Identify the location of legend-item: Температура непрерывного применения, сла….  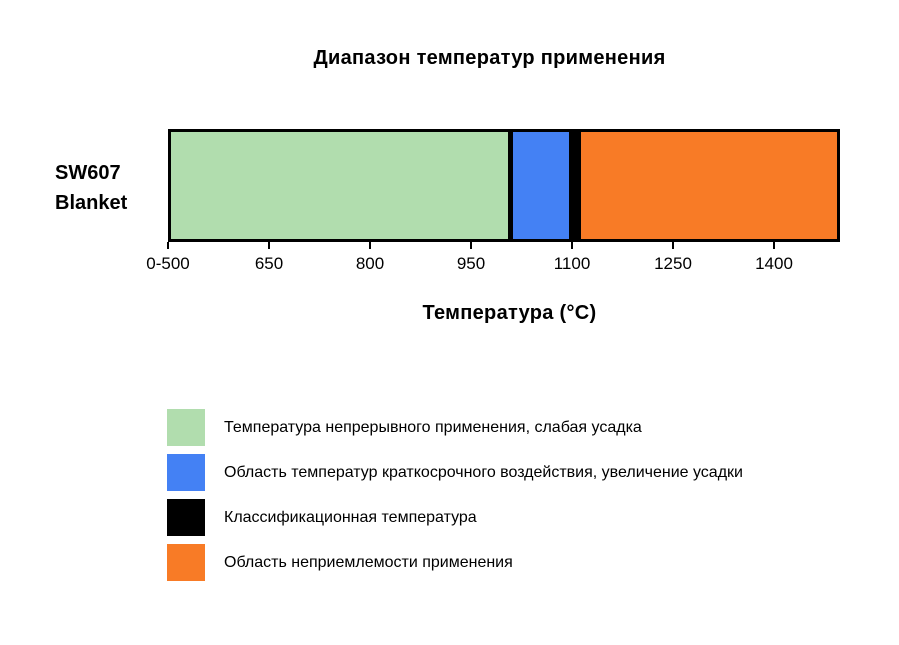
(455, 427).